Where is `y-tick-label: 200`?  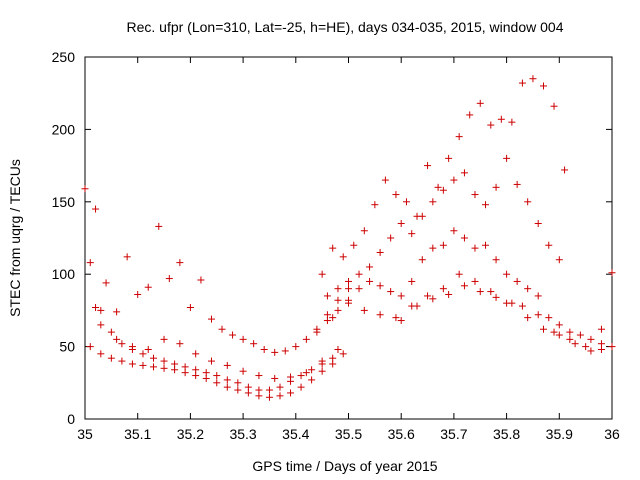 y-tick-label: 200 is located at coordinates (64, 129).